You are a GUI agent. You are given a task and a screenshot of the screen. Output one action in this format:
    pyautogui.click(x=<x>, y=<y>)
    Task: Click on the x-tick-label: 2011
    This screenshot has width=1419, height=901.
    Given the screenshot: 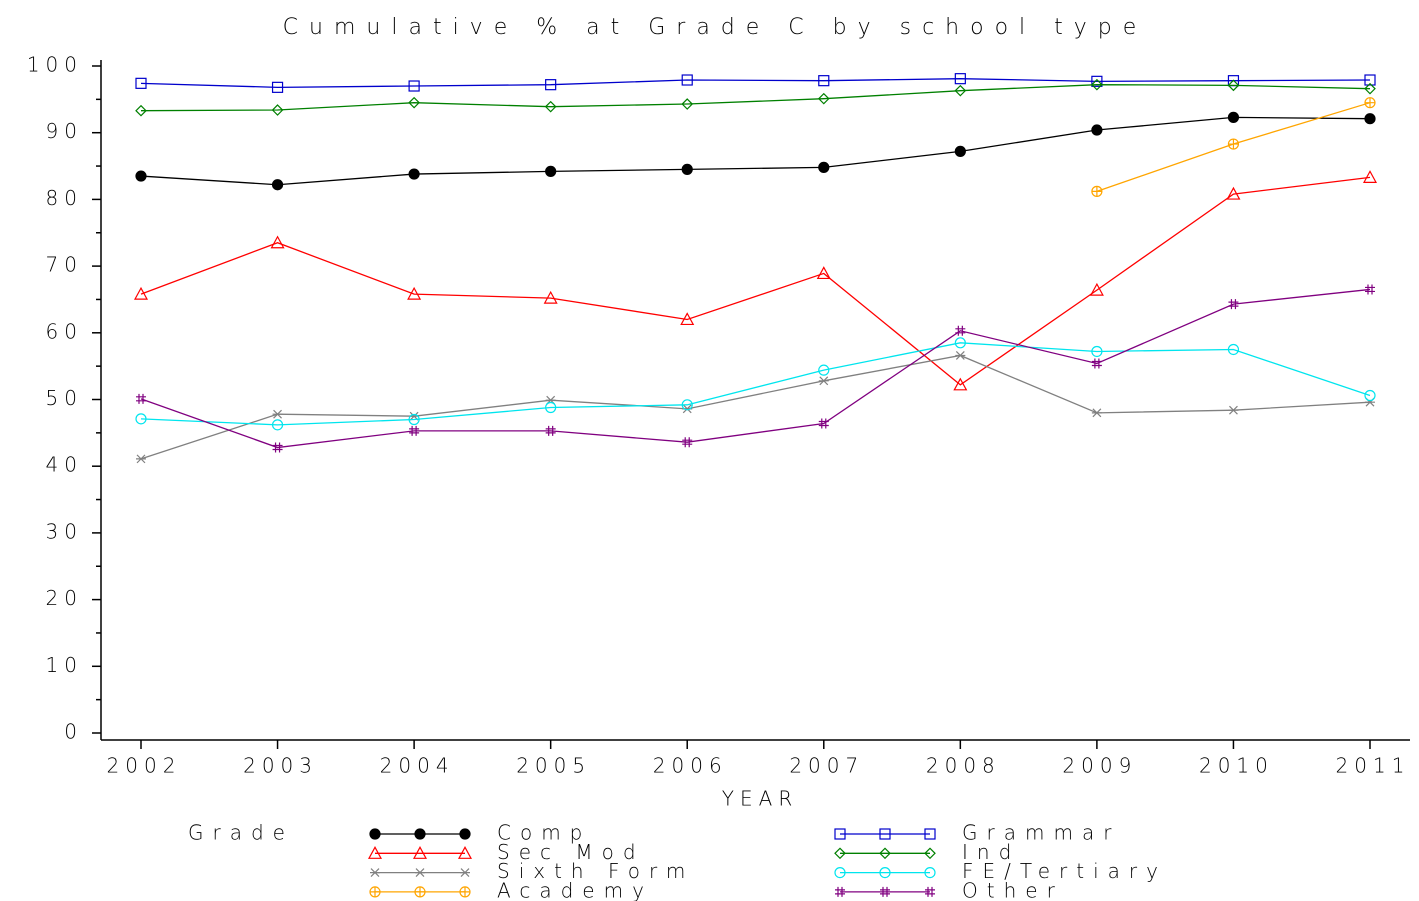 What is the action you would take?
    pyautogui.click(x=1373, y=766)
    